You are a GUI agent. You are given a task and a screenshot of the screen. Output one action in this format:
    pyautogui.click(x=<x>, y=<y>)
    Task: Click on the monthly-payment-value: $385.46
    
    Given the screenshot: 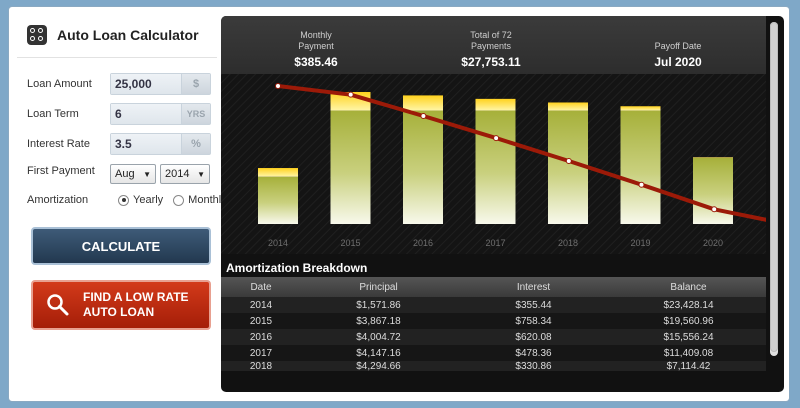 What is the action you would take?
    pyautogui.click(x=316, y=62)
    